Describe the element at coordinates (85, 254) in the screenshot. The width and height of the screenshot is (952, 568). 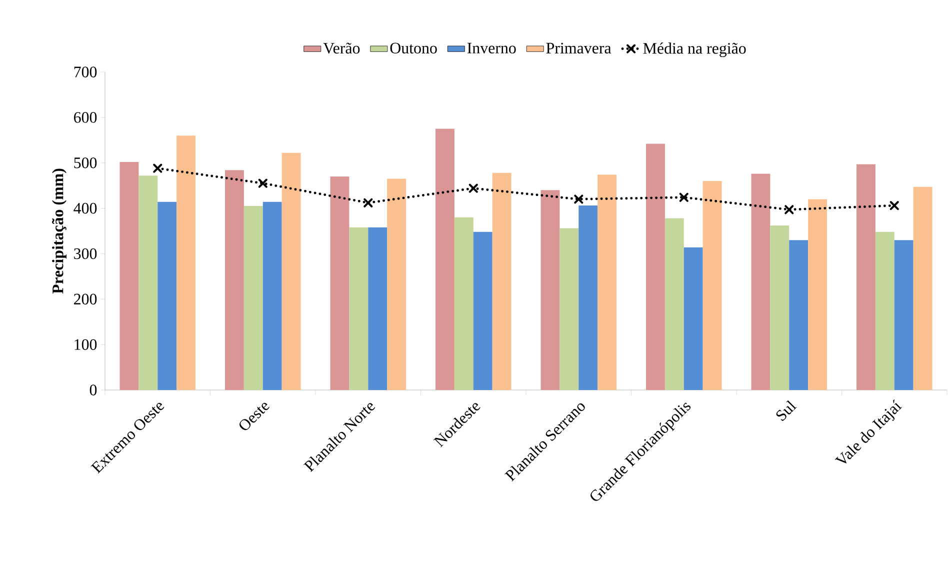
I see `y-tick-label: 300` at that location.